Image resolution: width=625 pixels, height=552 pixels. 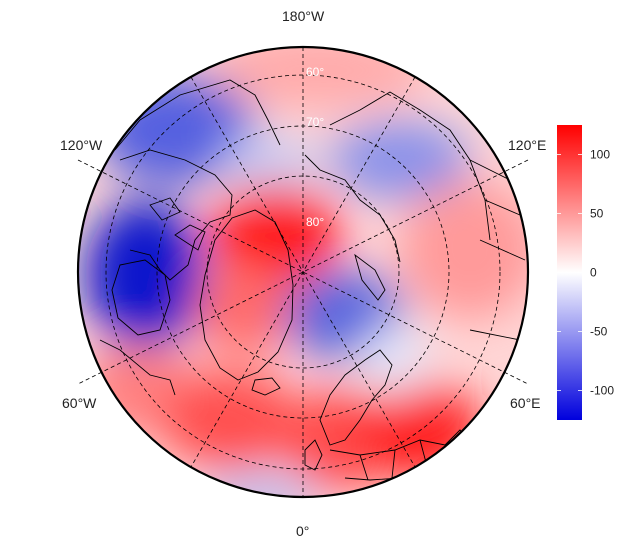 I want to click on lat-label-70: 70°, so click(x=315, y=122).